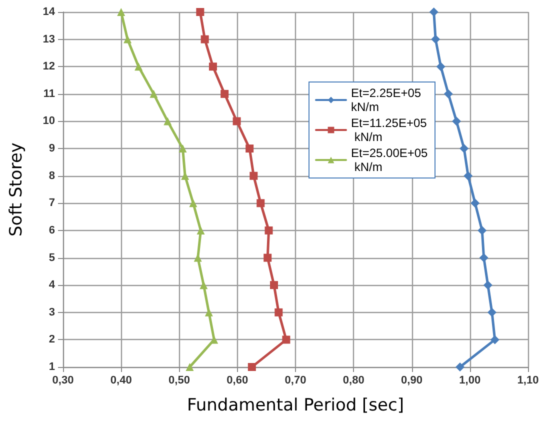 The image size is (543, 426). Describe the element at coordinates (16, 189) in the screenshot. I see `y-axis-title: Soft Storey` at that location.